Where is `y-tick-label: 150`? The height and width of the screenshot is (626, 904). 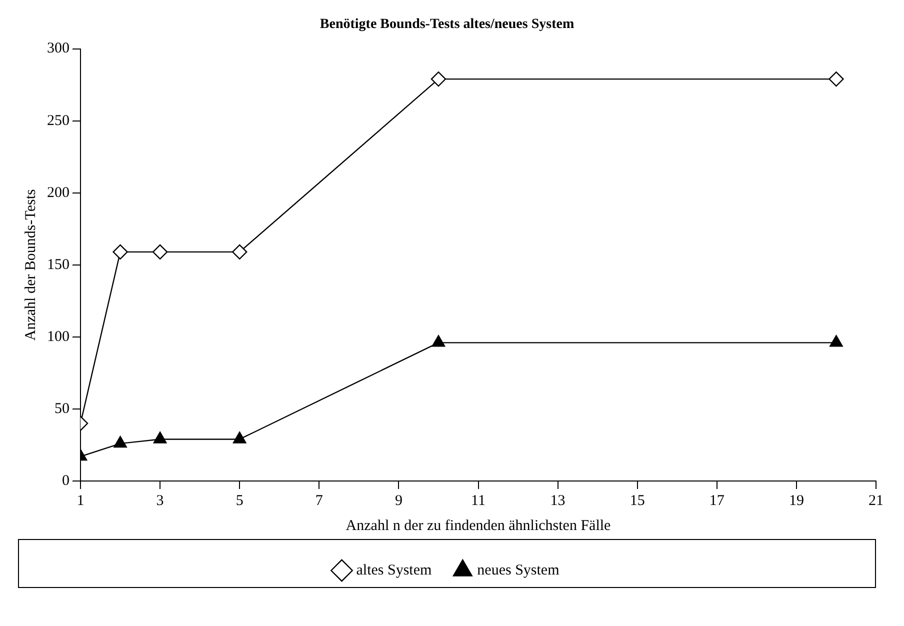 y-tick-label: 150 is located at coordinates (58, 264).